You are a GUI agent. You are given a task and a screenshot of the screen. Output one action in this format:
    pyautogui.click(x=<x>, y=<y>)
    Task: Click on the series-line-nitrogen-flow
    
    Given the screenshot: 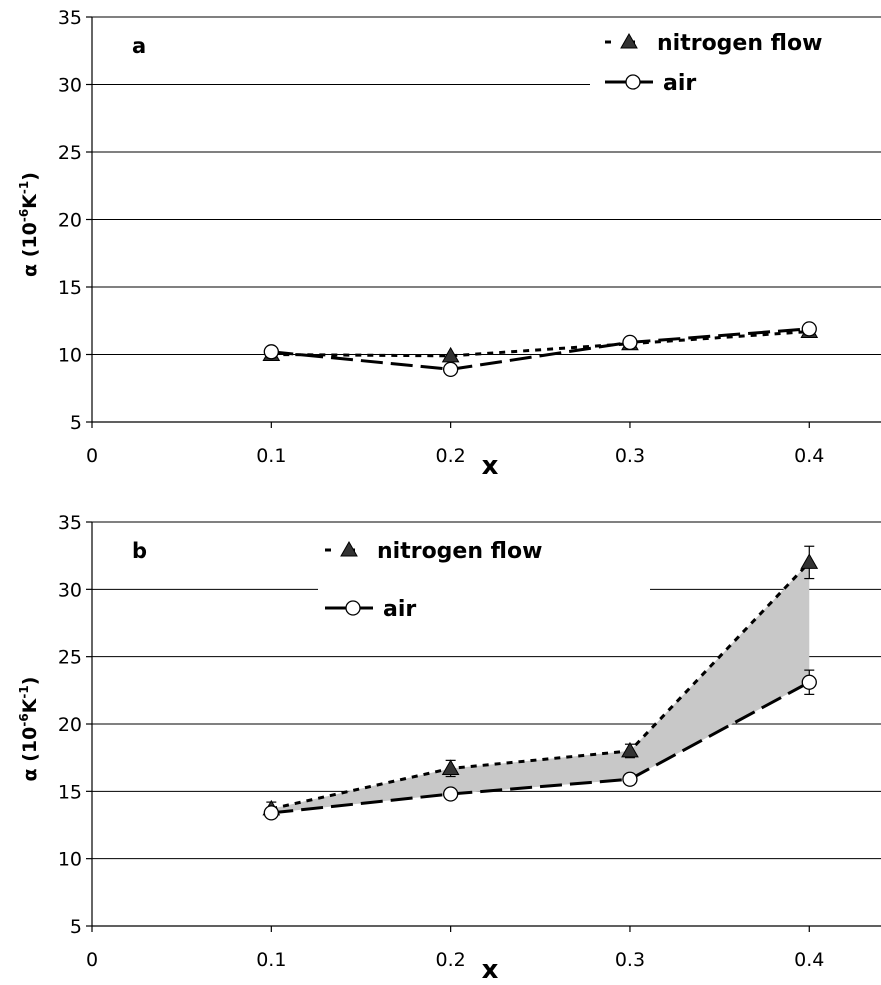 What is the action you would take?
    pyautogui.click(x=540, y=344)
    